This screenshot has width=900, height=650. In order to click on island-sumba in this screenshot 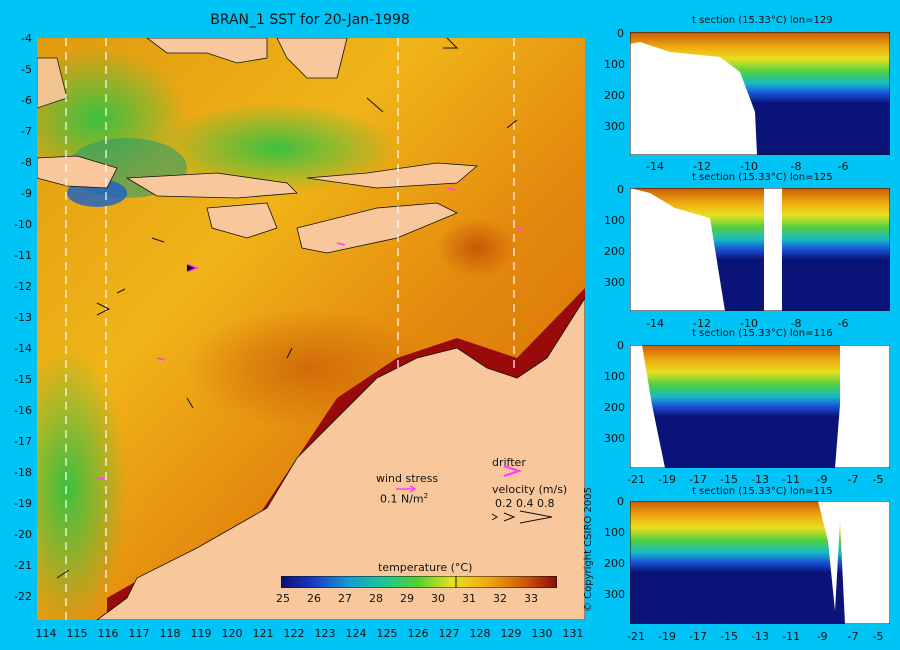, I will do `click(242, 220)`.